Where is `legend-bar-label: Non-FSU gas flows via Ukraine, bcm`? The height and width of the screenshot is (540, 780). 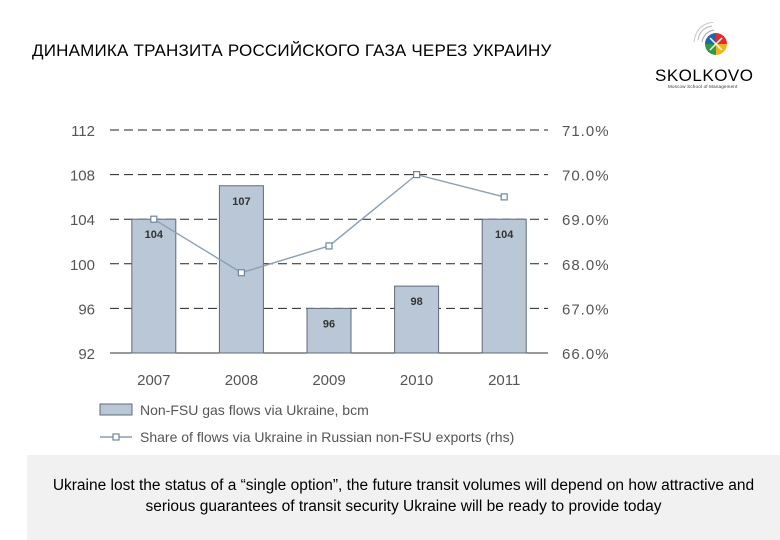 legend-bar-label: Non-FSU gas flows via Ukraine, bcm is located at coordinates (254, 410).